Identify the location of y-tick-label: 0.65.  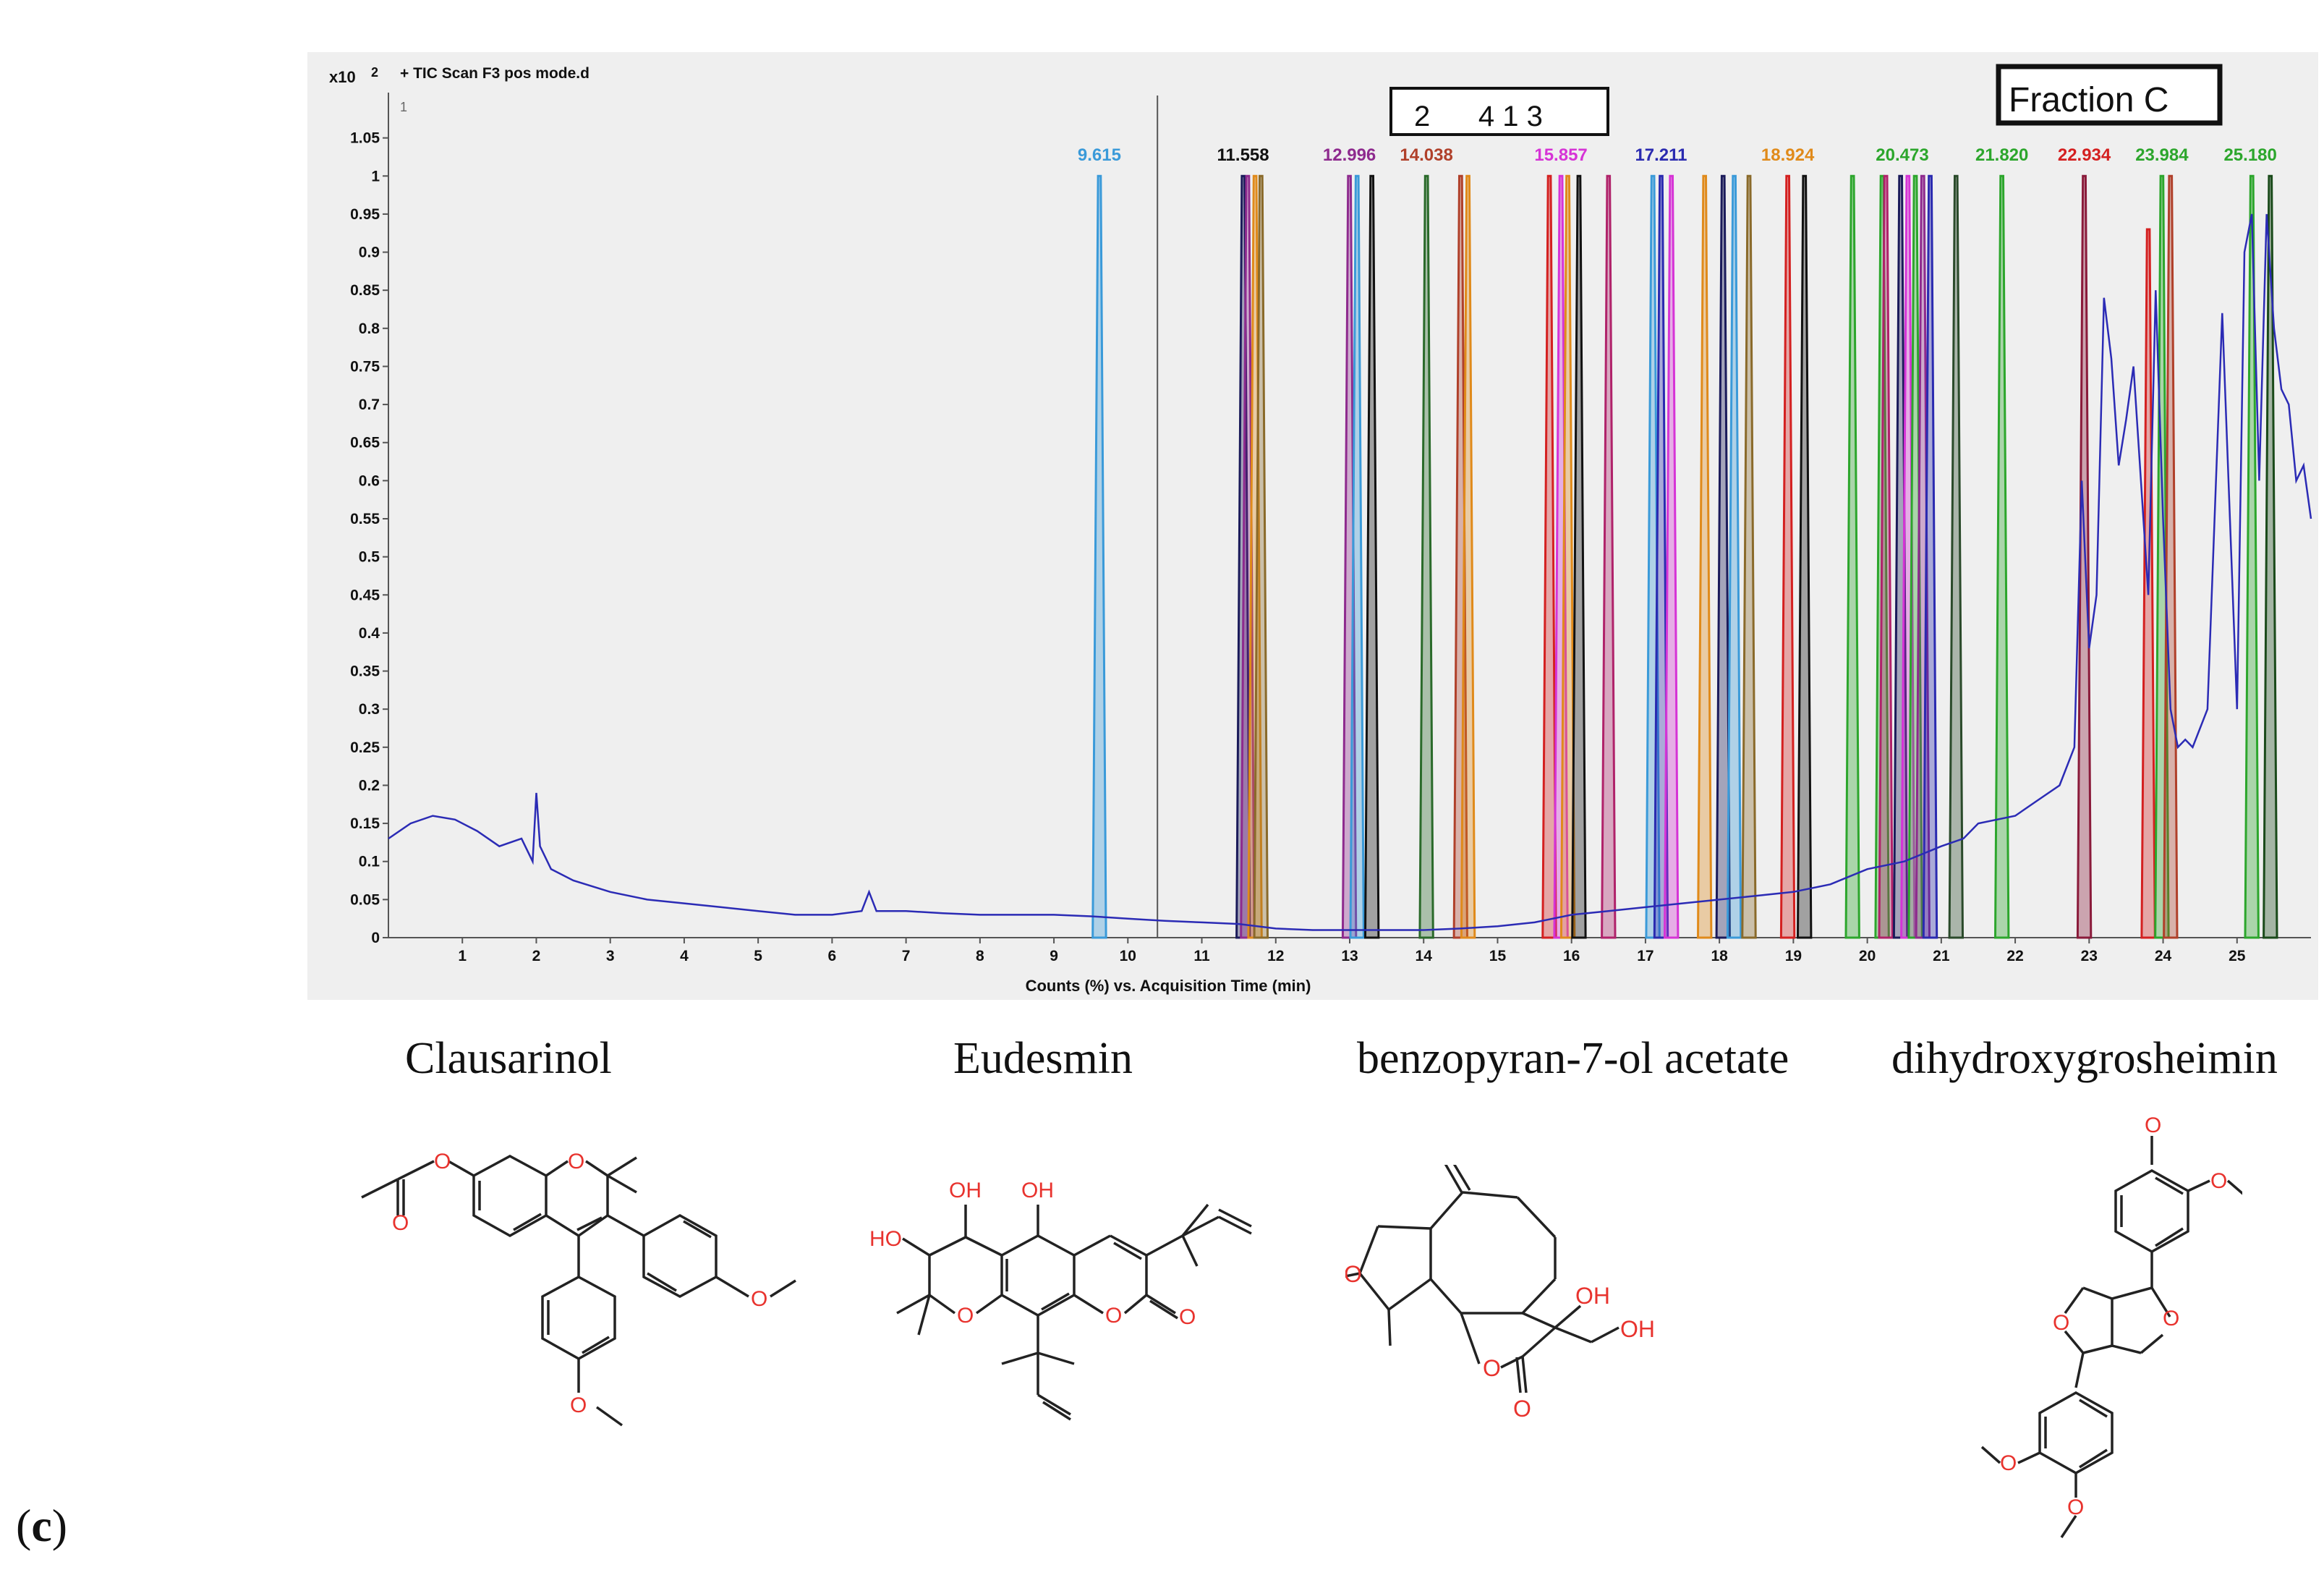
(365, 443).